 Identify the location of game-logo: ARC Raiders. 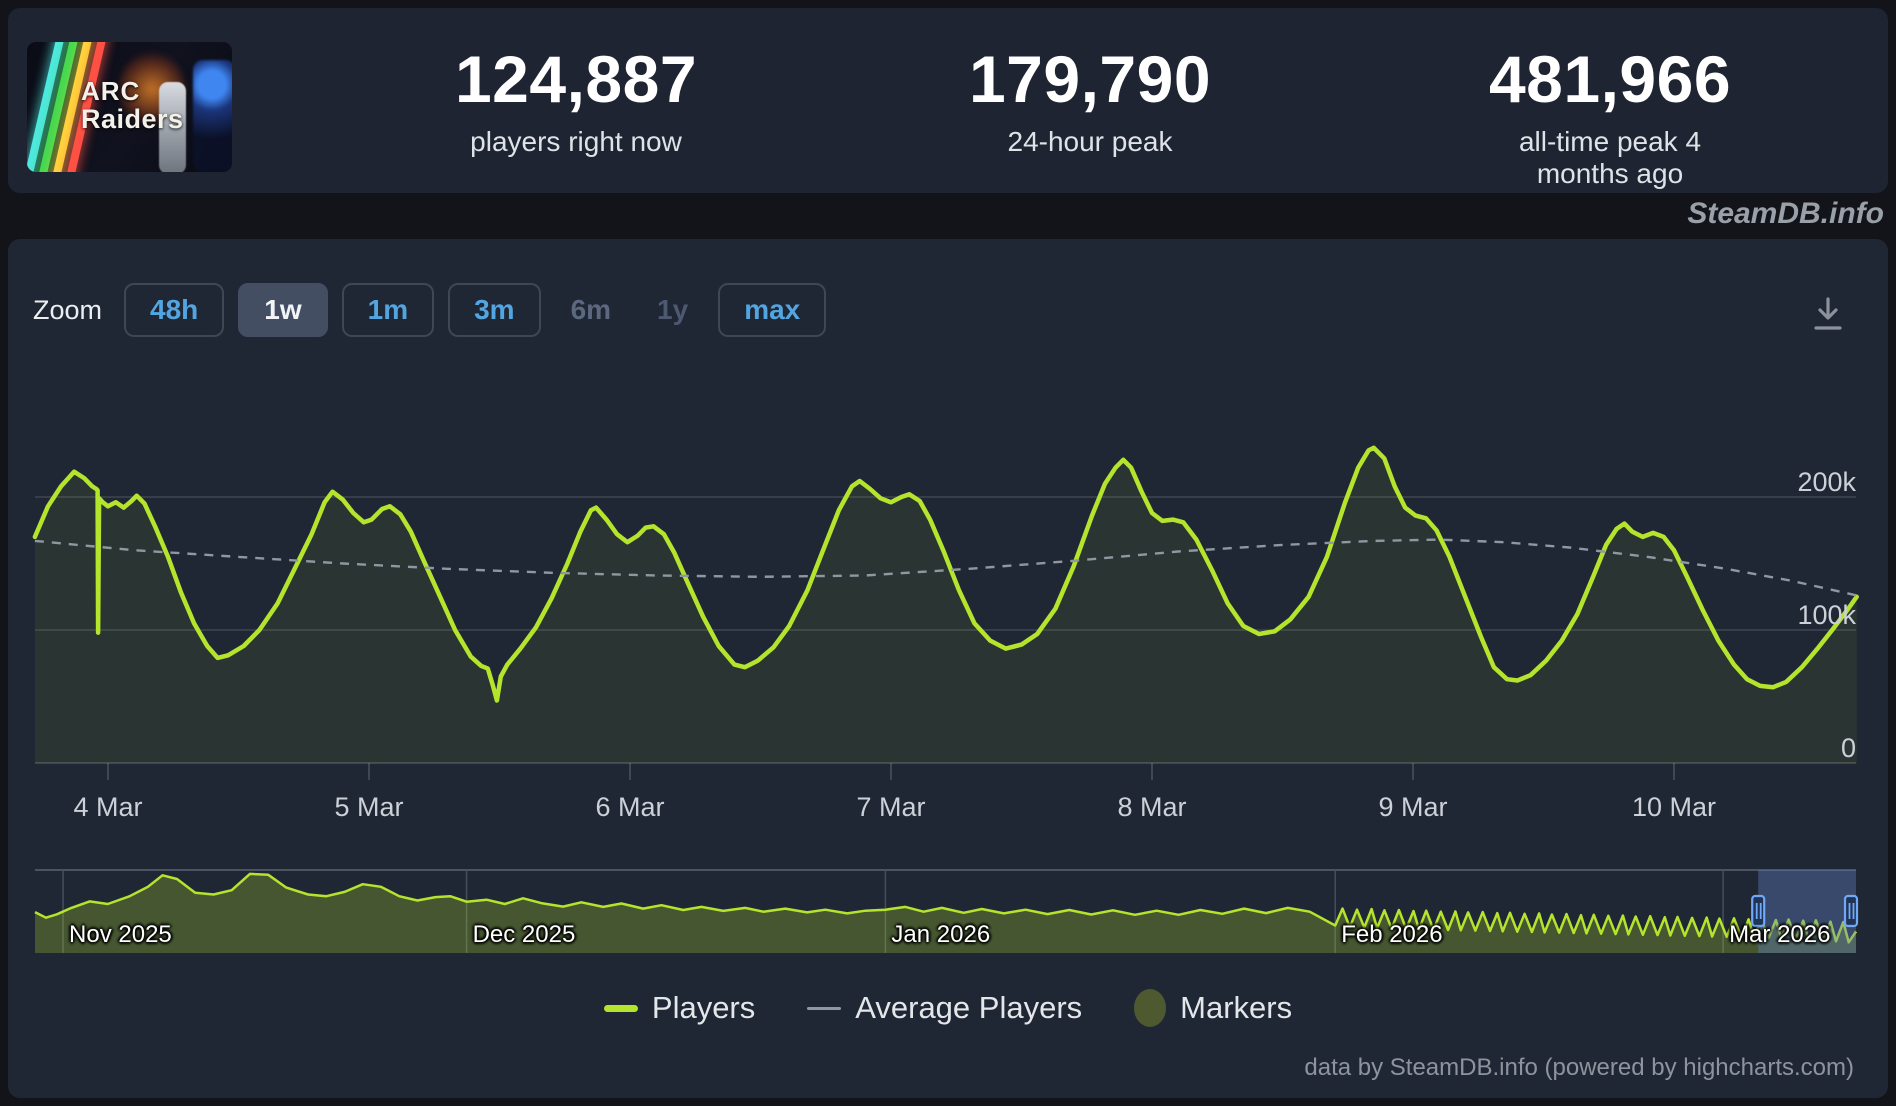
(132, 105).